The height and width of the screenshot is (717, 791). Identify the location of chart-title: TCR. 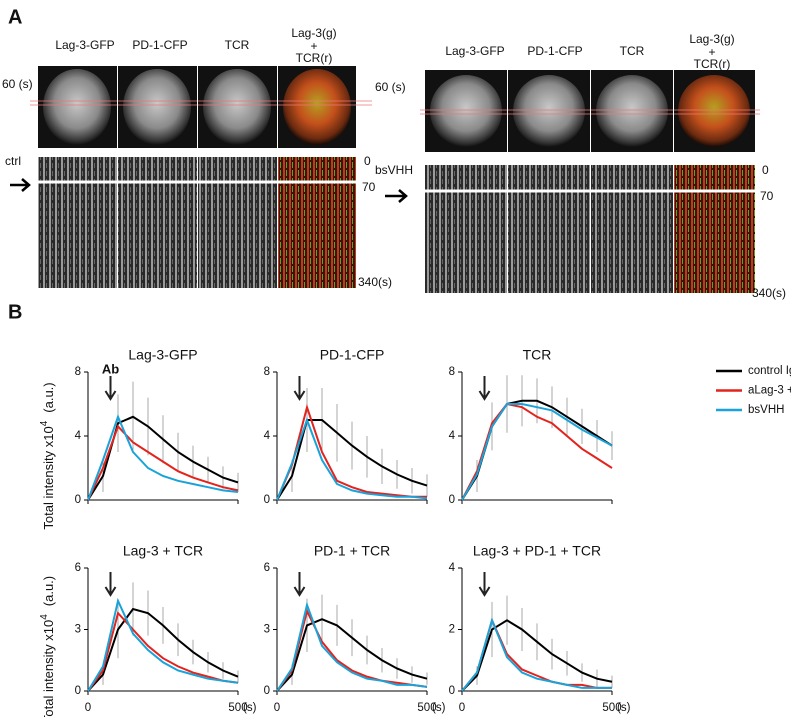
(537, 355).